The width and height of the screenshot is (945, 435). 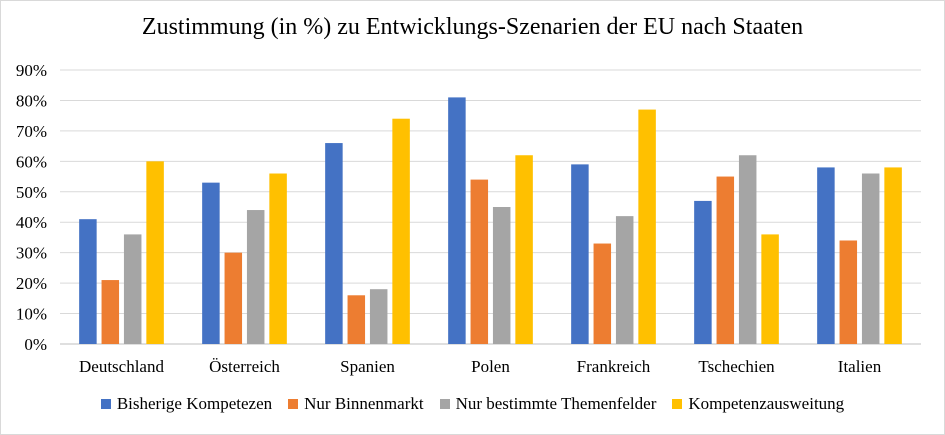 What do you see at coordinates (860, 366) in the screenshot?
I see `x-tick-label: Italien` at bounding box center [860, 366].